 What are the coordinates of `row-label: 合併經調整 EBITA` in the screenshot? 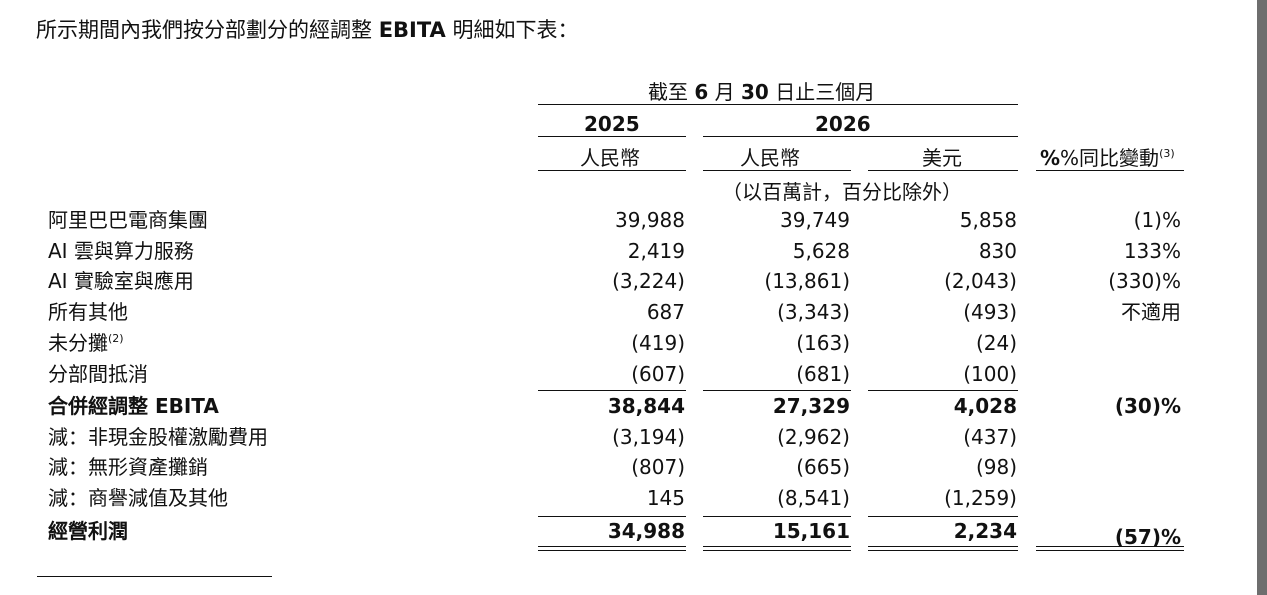 It's located at (133, 406).